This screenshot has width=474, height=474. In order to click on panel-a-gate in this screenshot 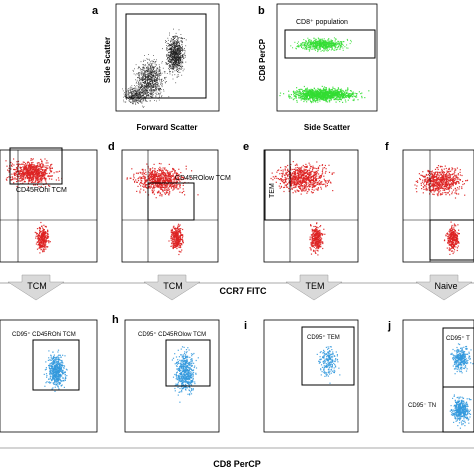, I will do `click(166, 56)`.